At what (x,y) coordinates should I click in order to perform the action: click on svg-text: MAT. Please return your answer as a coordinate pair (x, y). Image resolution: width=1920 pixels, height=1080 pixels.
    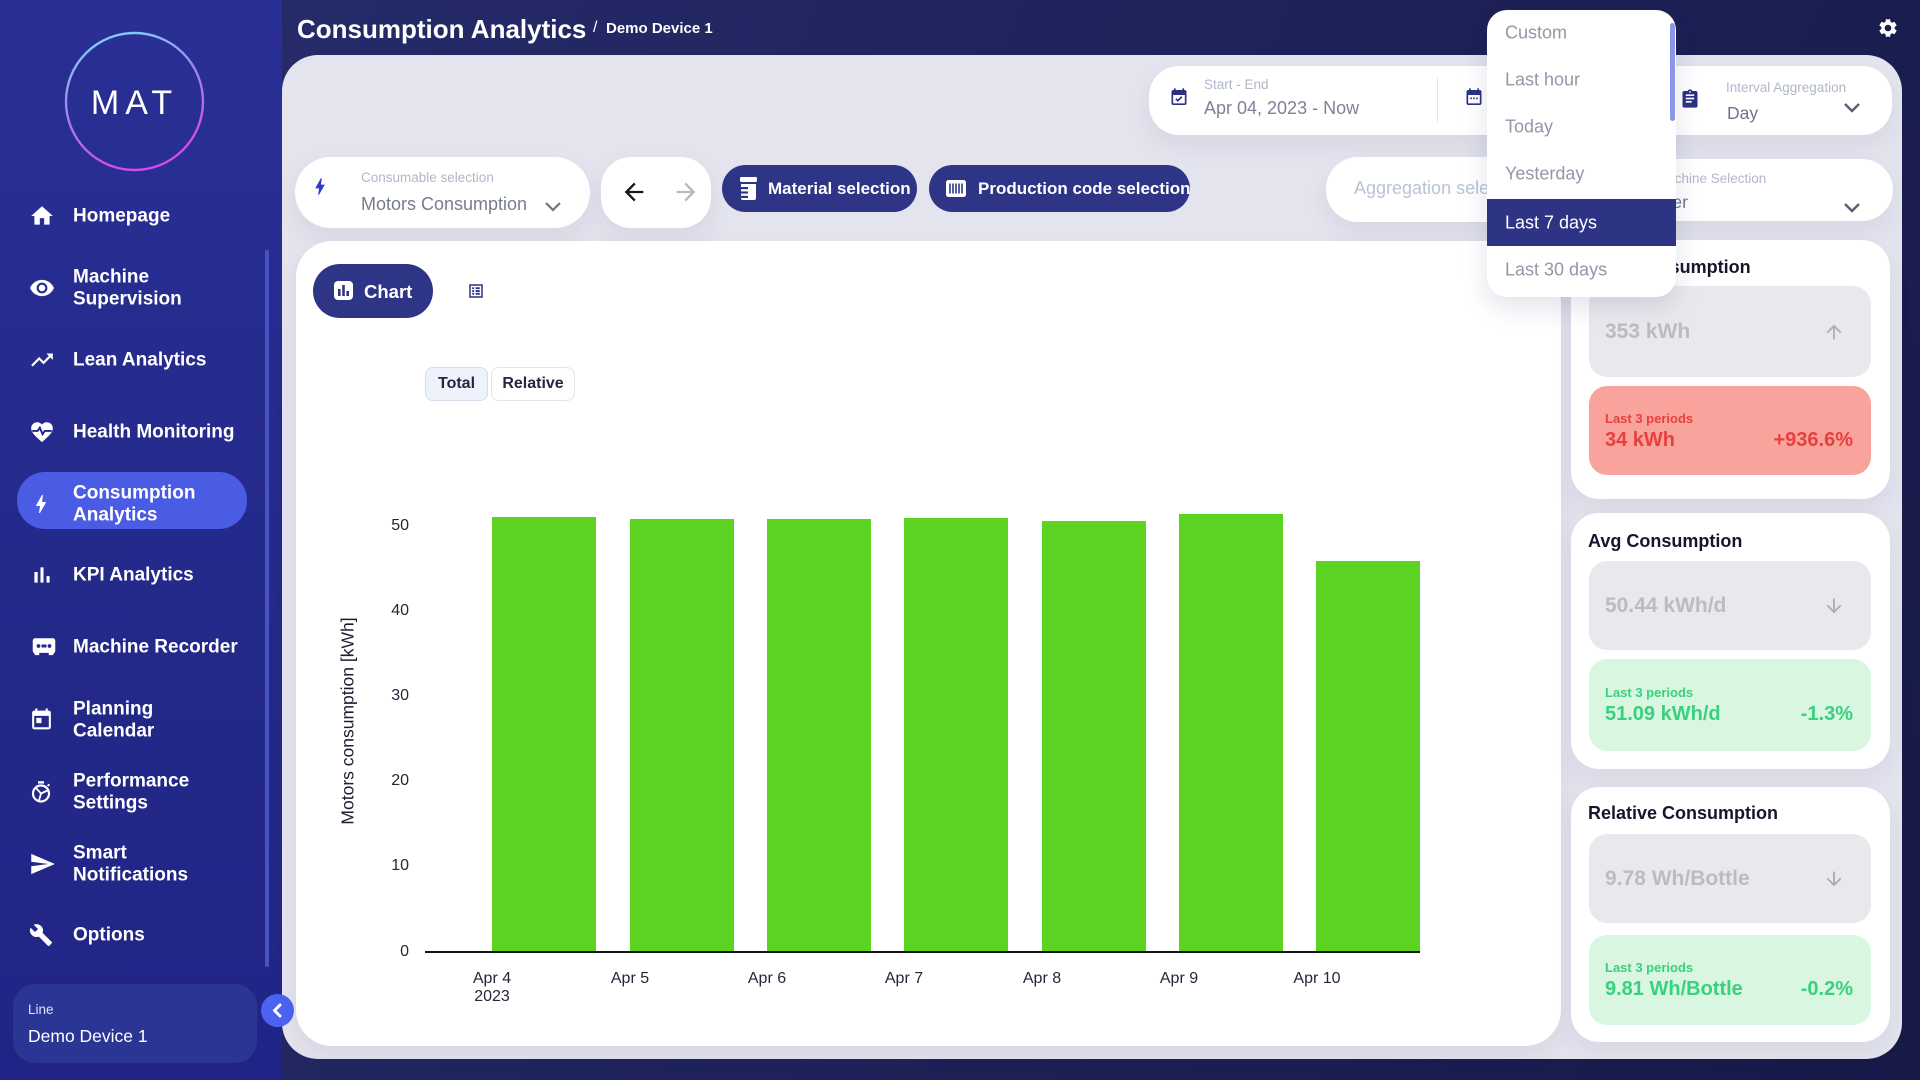
    Looking at the image, I should click on (134, 103).